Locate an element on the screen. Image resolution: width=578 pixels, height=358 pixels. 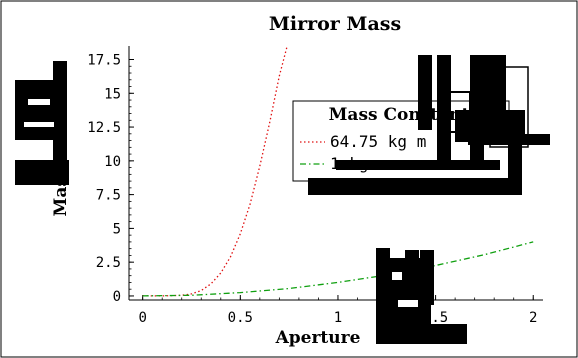
y-tick-label: 2.5 is located at coordinates (108, 263).